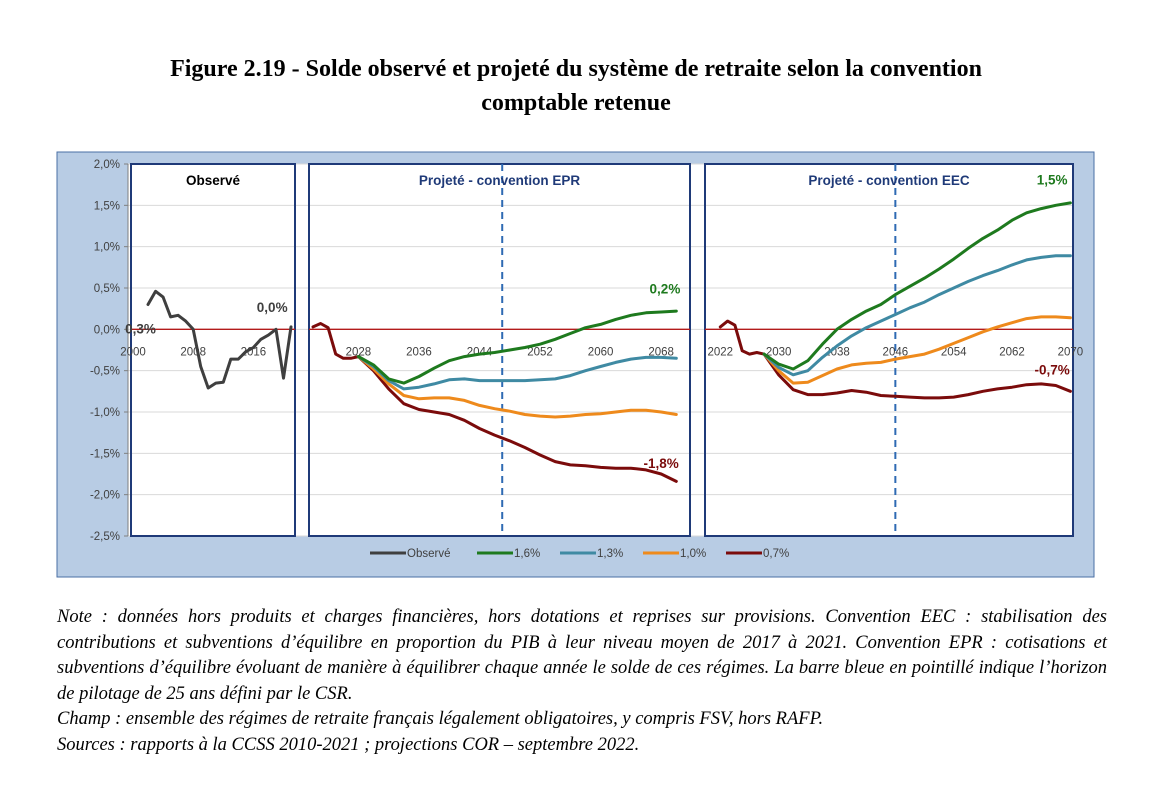 The height and width of the screenshot is (809, 1152). Describe the element at coordinates (272, 307) in the screenshot. I see `data-label: 0,0%` at that location.